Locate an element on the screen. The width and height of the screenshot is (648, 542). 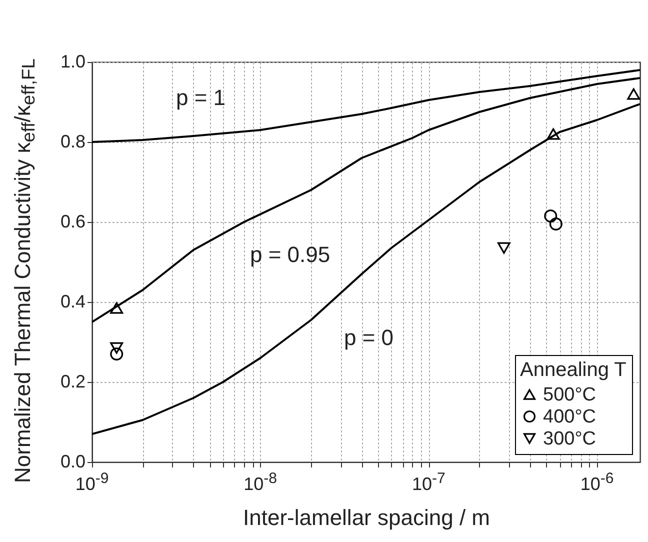
x-tick-label: 10$^{-6}$ is located at coordinates (597, 482).